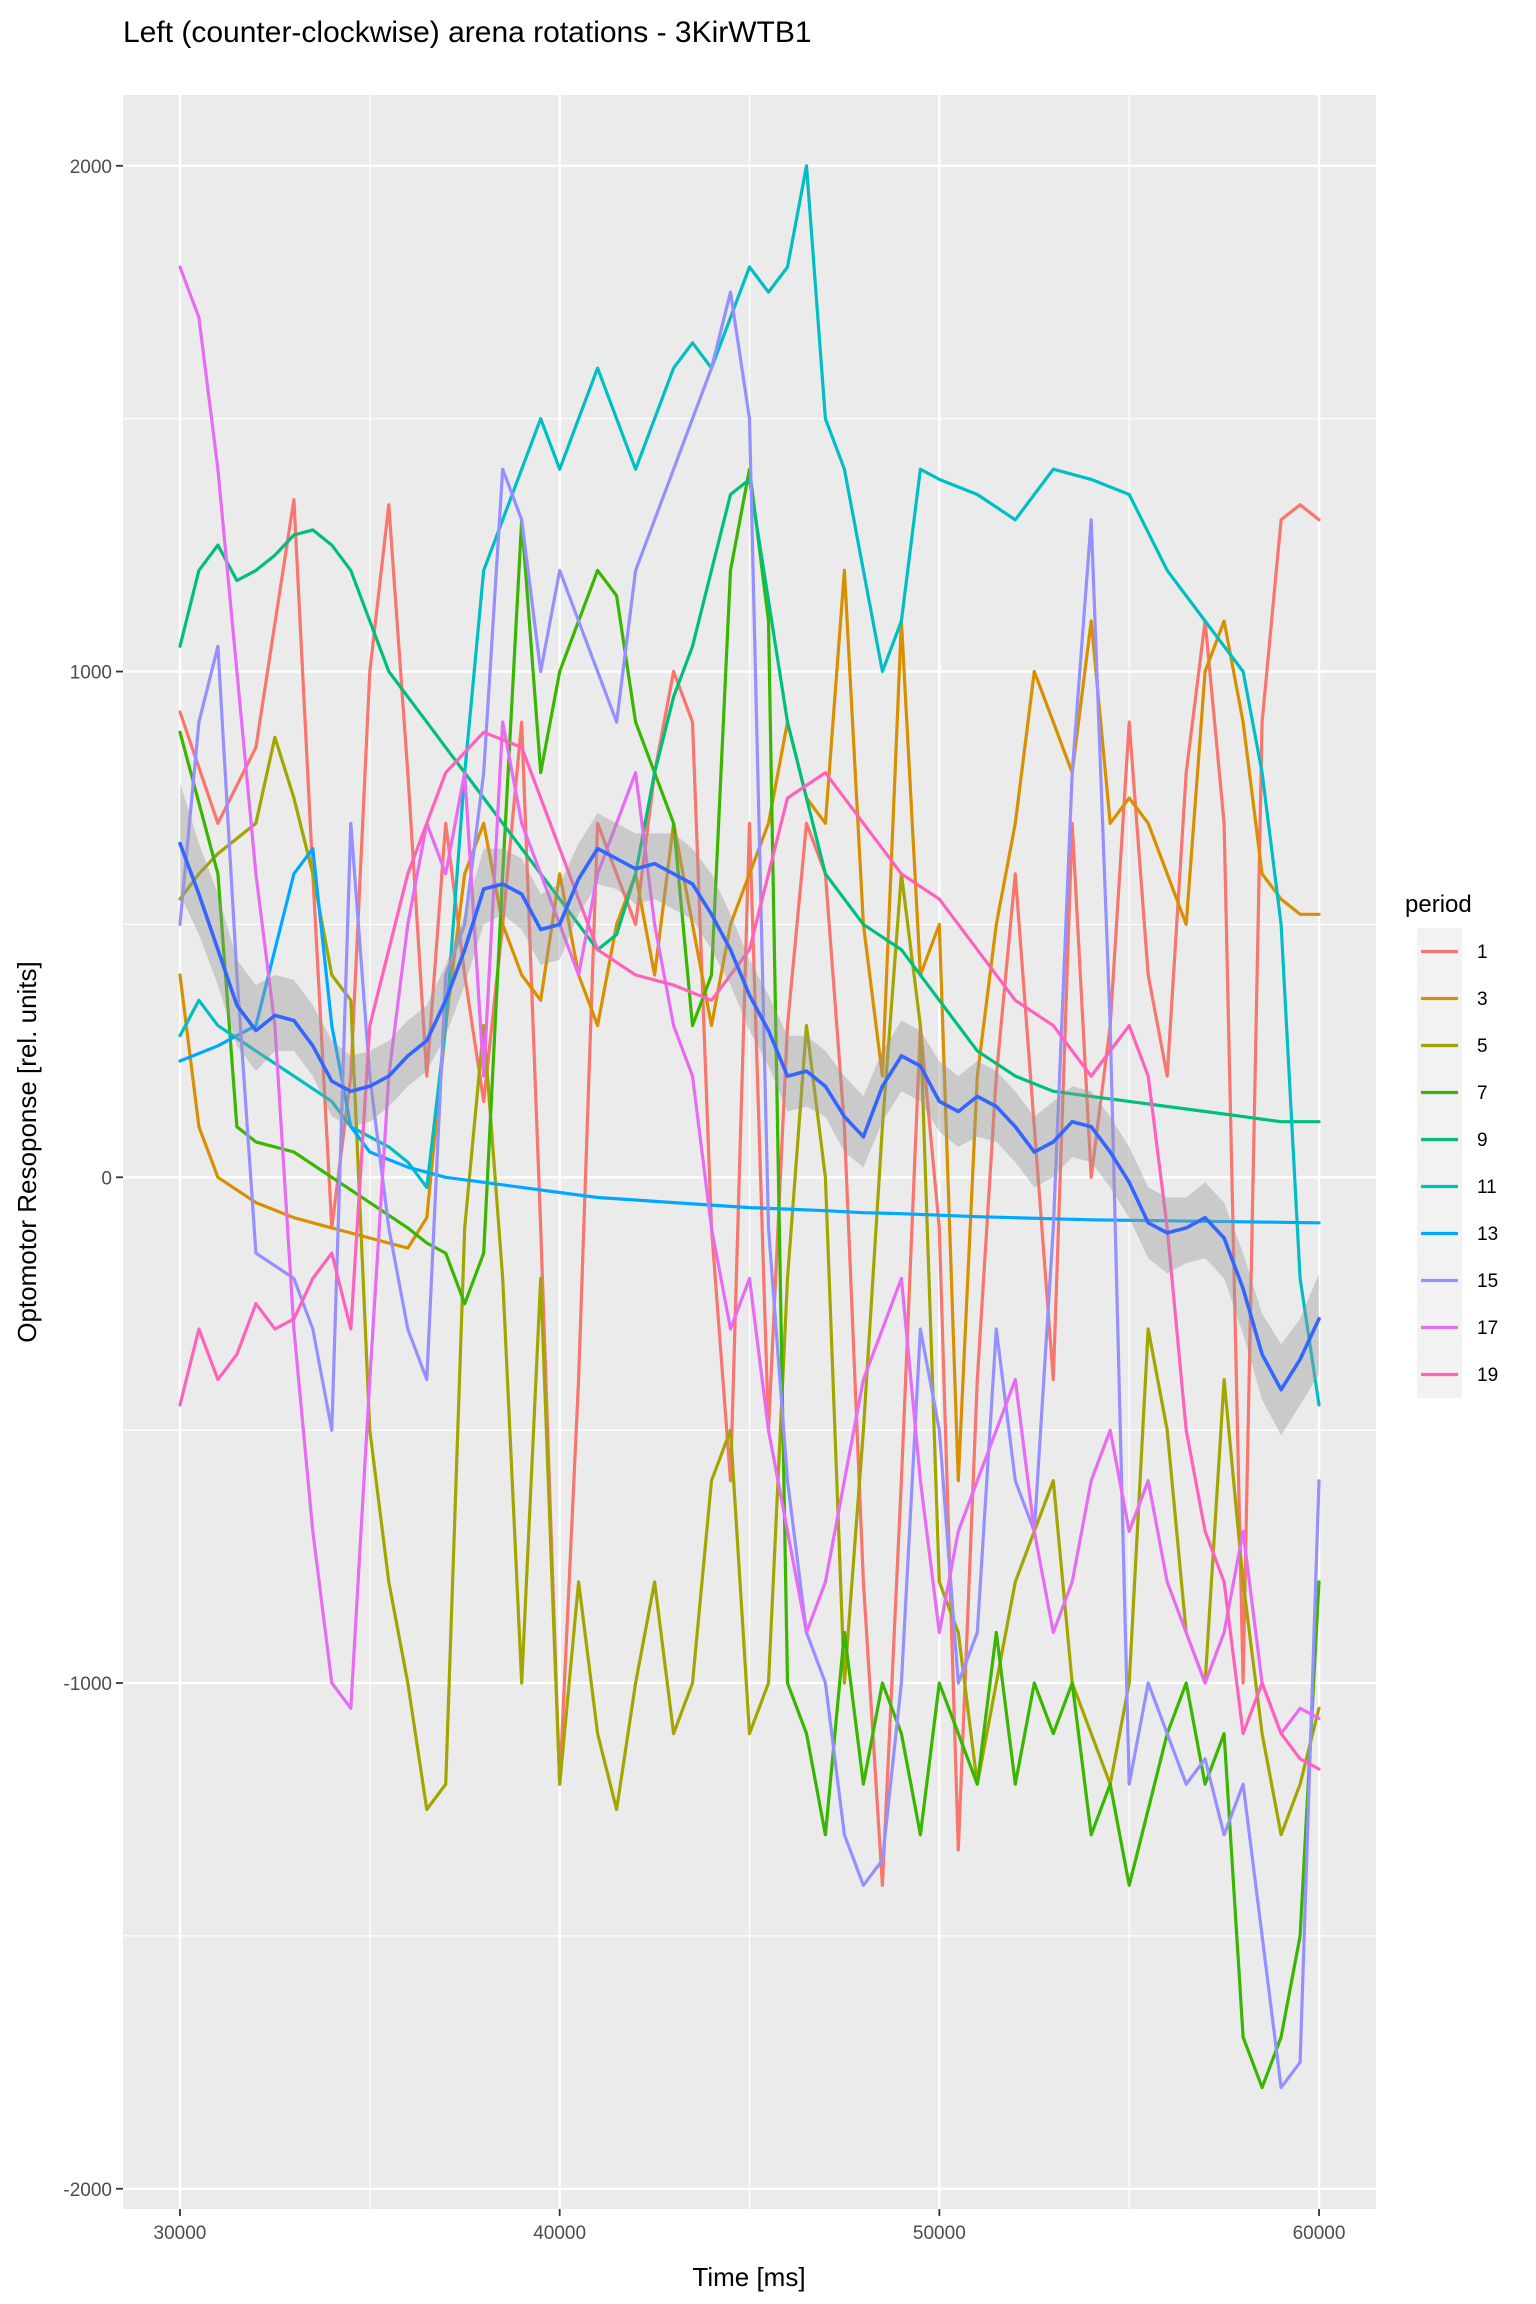  I want to click on x-axis-title: Time [ms], so click(748, 2277).